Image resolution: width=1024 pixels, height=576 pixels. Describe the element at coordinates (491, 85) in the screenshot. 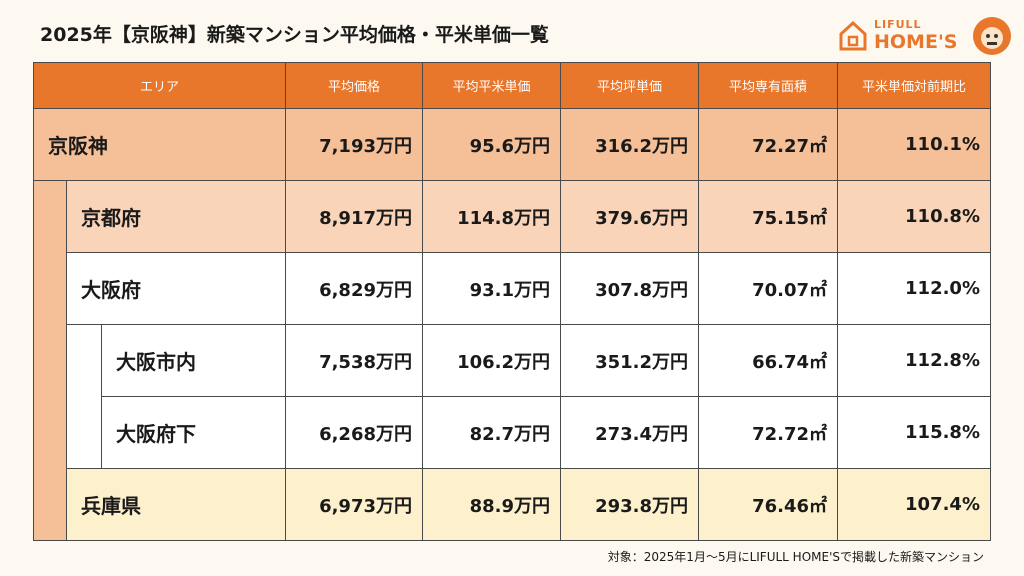

I see `column-header: 平均平米単価` at that location.